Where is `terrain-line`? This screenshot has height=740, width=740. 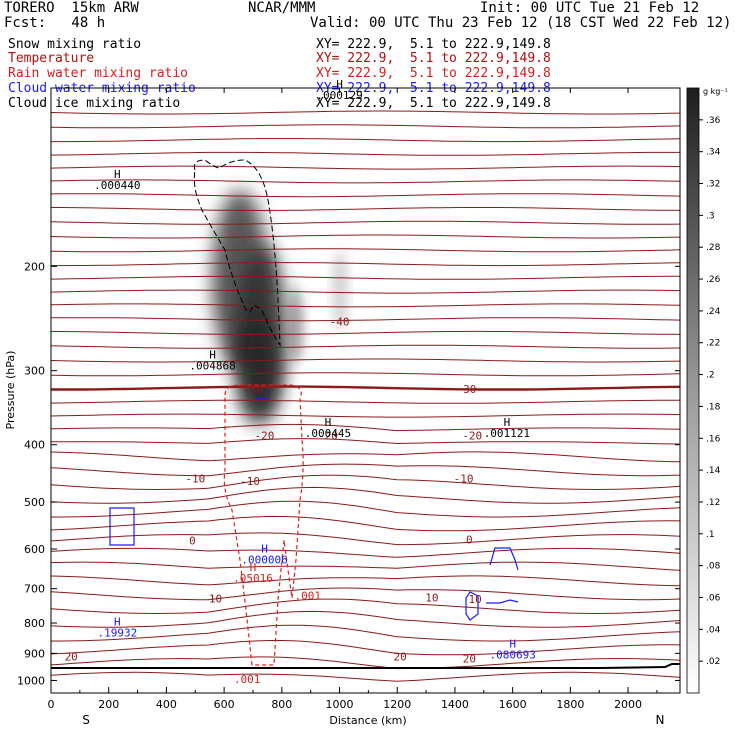 terrain-line is located at coordinates (365, 666).